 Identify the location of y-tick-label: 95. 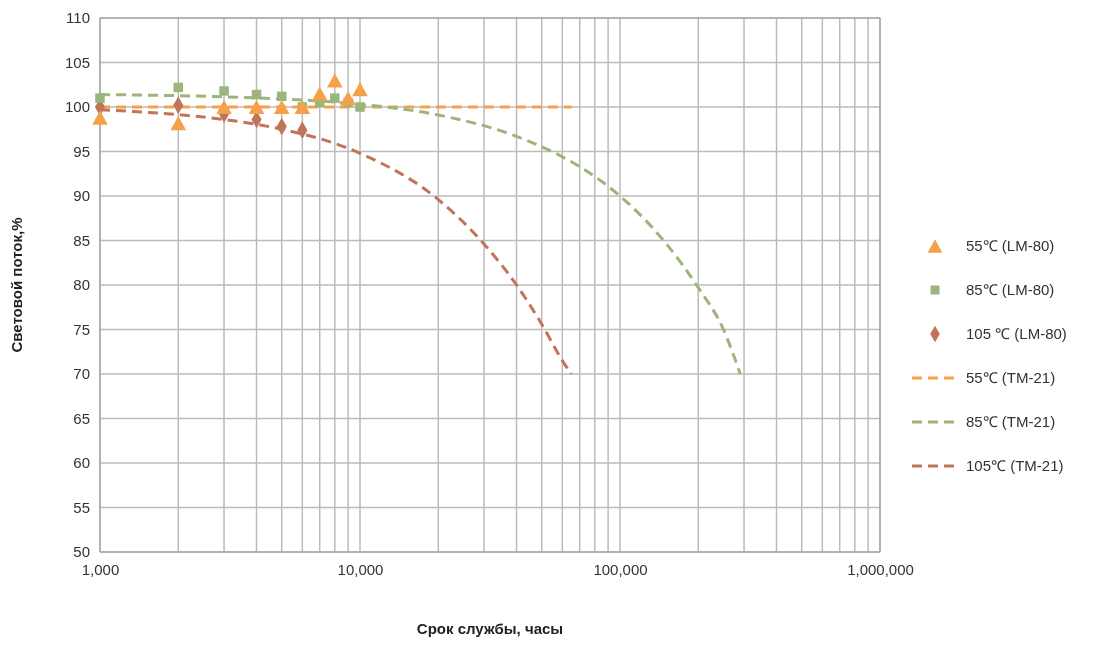
(81, 151).